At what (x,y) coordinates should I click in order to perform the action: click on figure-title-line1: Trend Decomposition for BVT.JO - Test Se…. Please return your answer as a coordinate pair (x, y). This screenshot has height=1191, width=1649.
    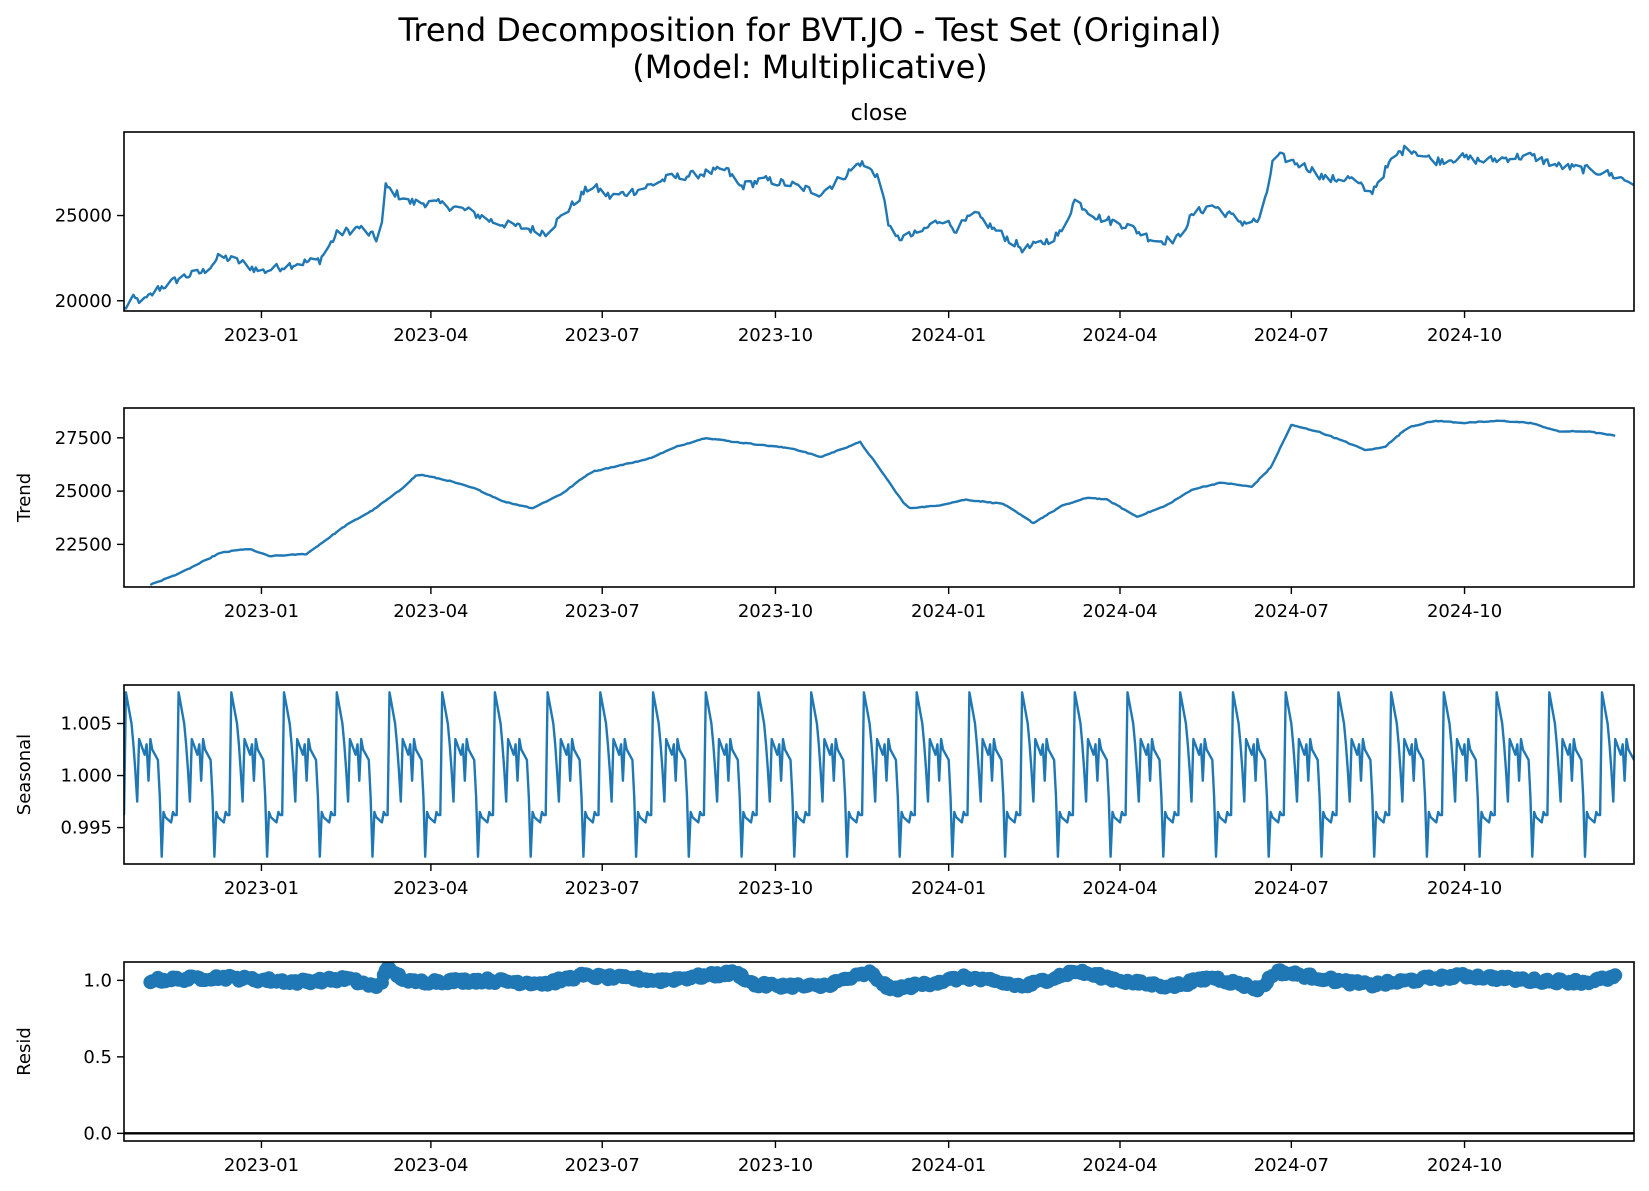
    Looking at the image, I should click on (810, 30).